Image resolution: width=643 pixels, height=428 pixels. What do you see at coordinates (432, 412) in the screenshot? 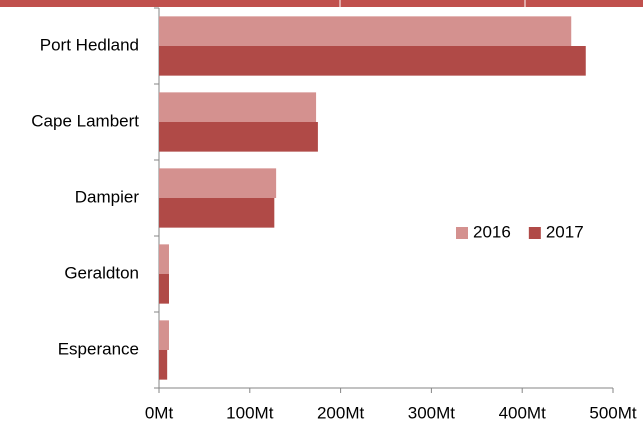
I see `x-tick-label: 300Mt` at bounding box center [432, 412].